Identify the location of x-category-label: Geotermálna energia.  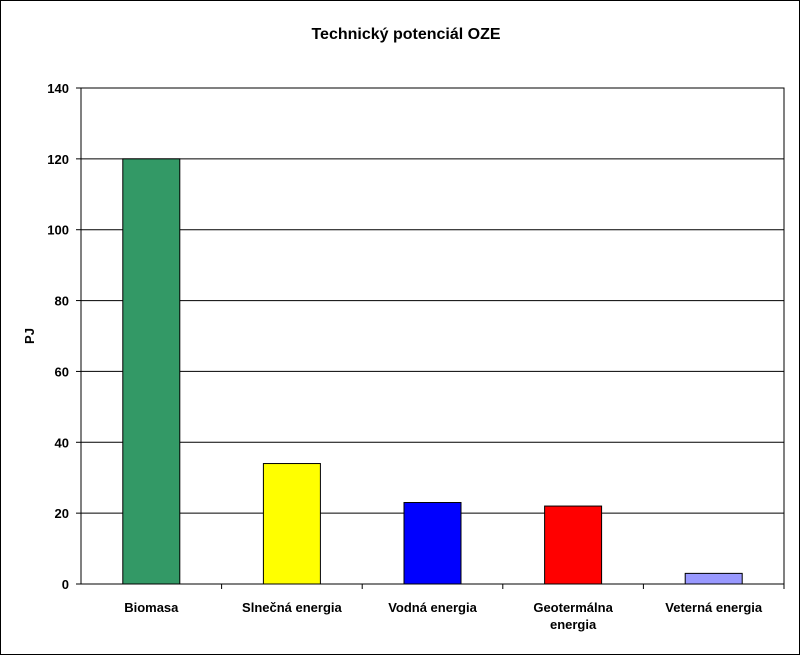
(573, 616).